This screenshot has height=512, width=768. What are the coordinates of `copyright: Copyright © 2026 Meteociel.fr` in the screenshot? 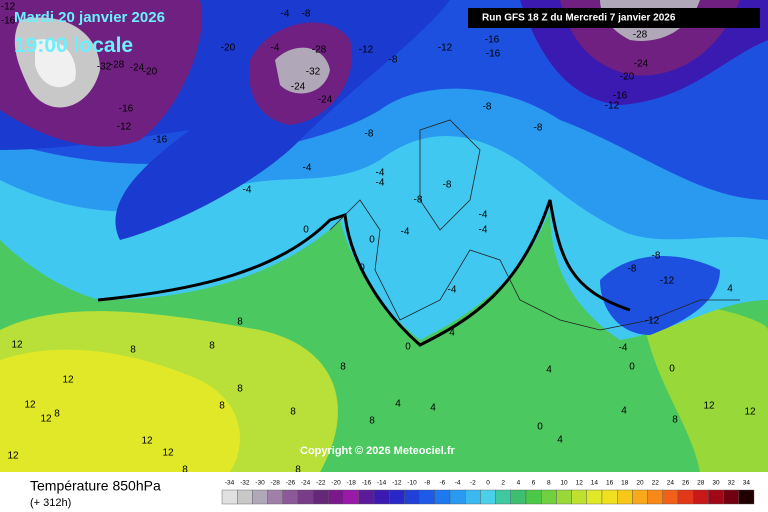 It's located at (378, 451).